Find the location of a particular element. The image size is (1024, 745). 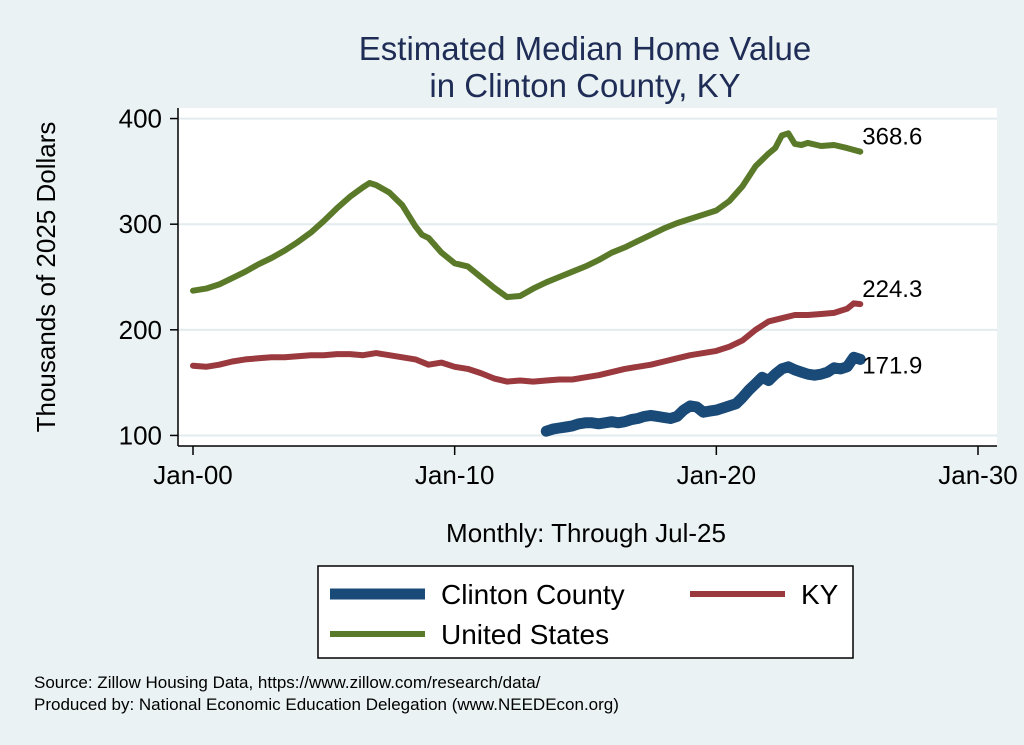

x-tick-label-jan-10: Jan-10 is located at coordinates (455, 475).